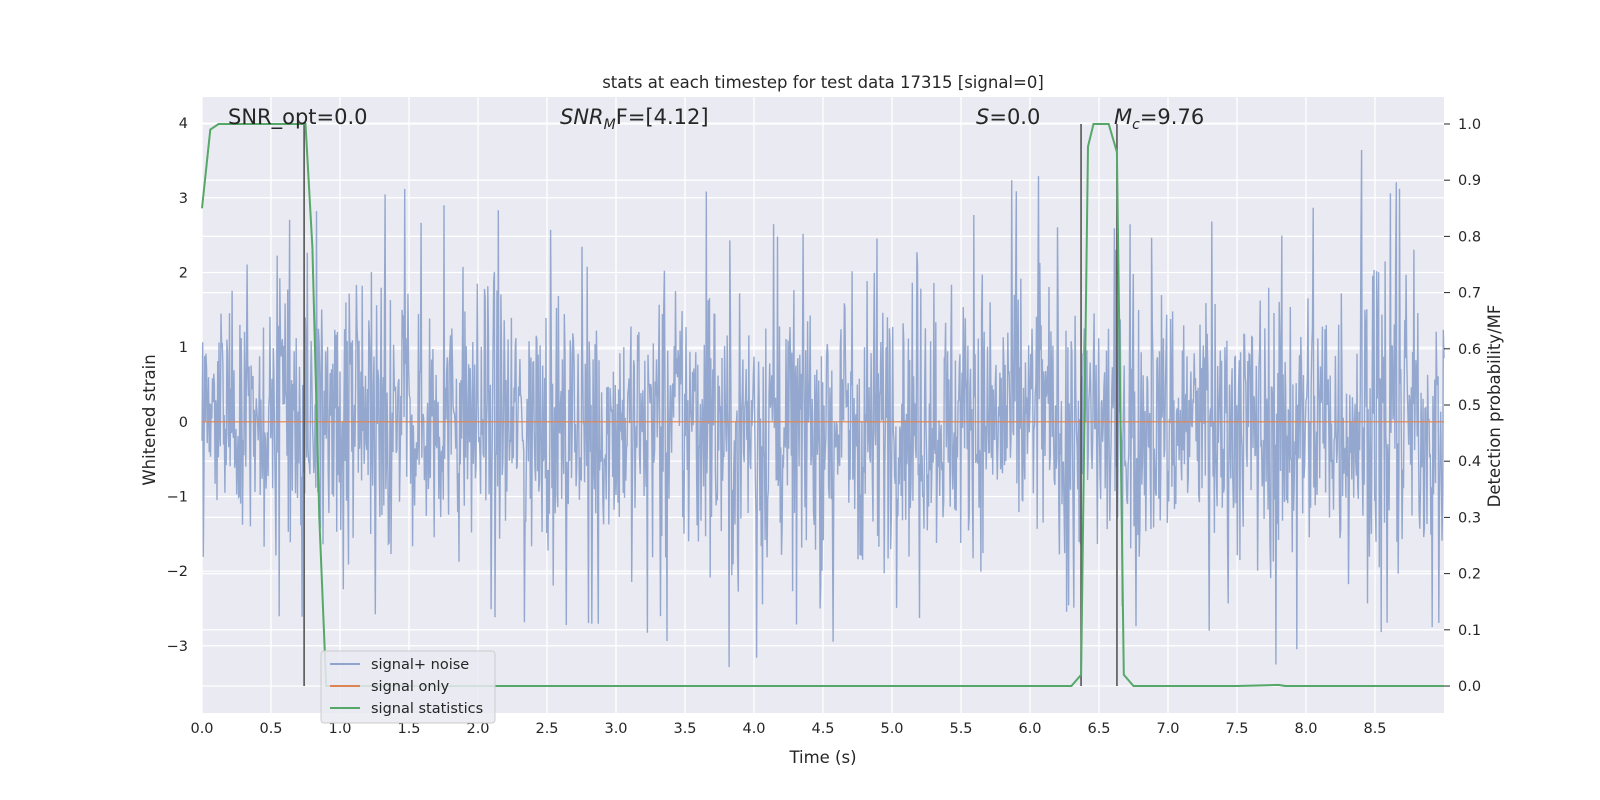  I want to click on y2-tick-label: 0.8, so click(1469, 237).